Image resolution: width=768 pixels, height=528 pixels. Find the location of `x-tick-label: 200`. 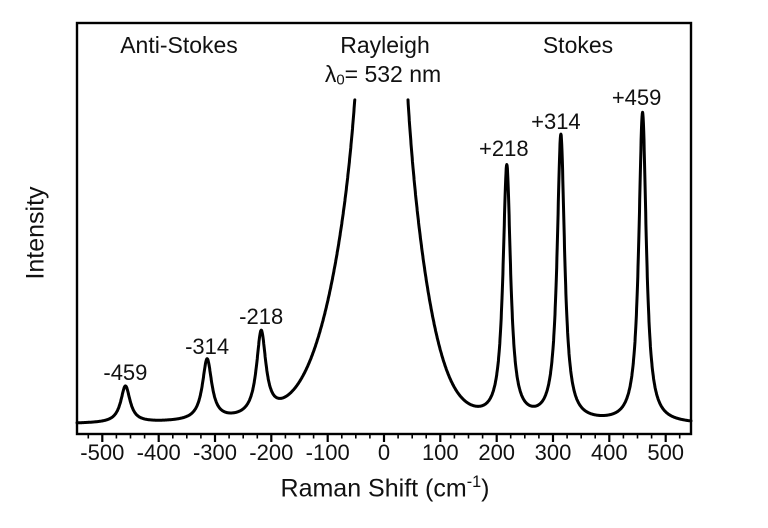

x-tick-label: 200 is located at coordinates (497, 452).